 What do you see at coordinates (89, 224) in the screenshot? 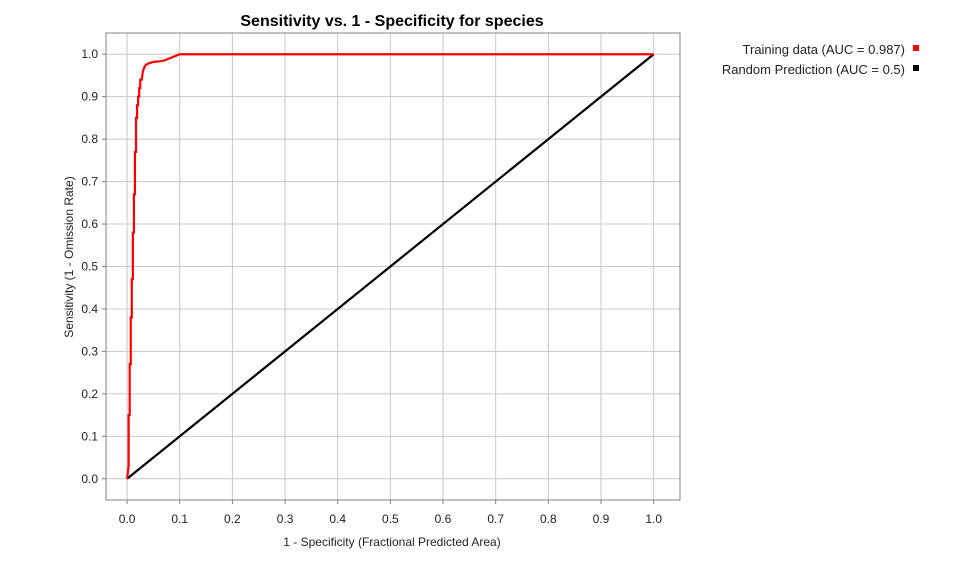
I see `y-tick-label: 0.6` at bounding box center [89, 224].